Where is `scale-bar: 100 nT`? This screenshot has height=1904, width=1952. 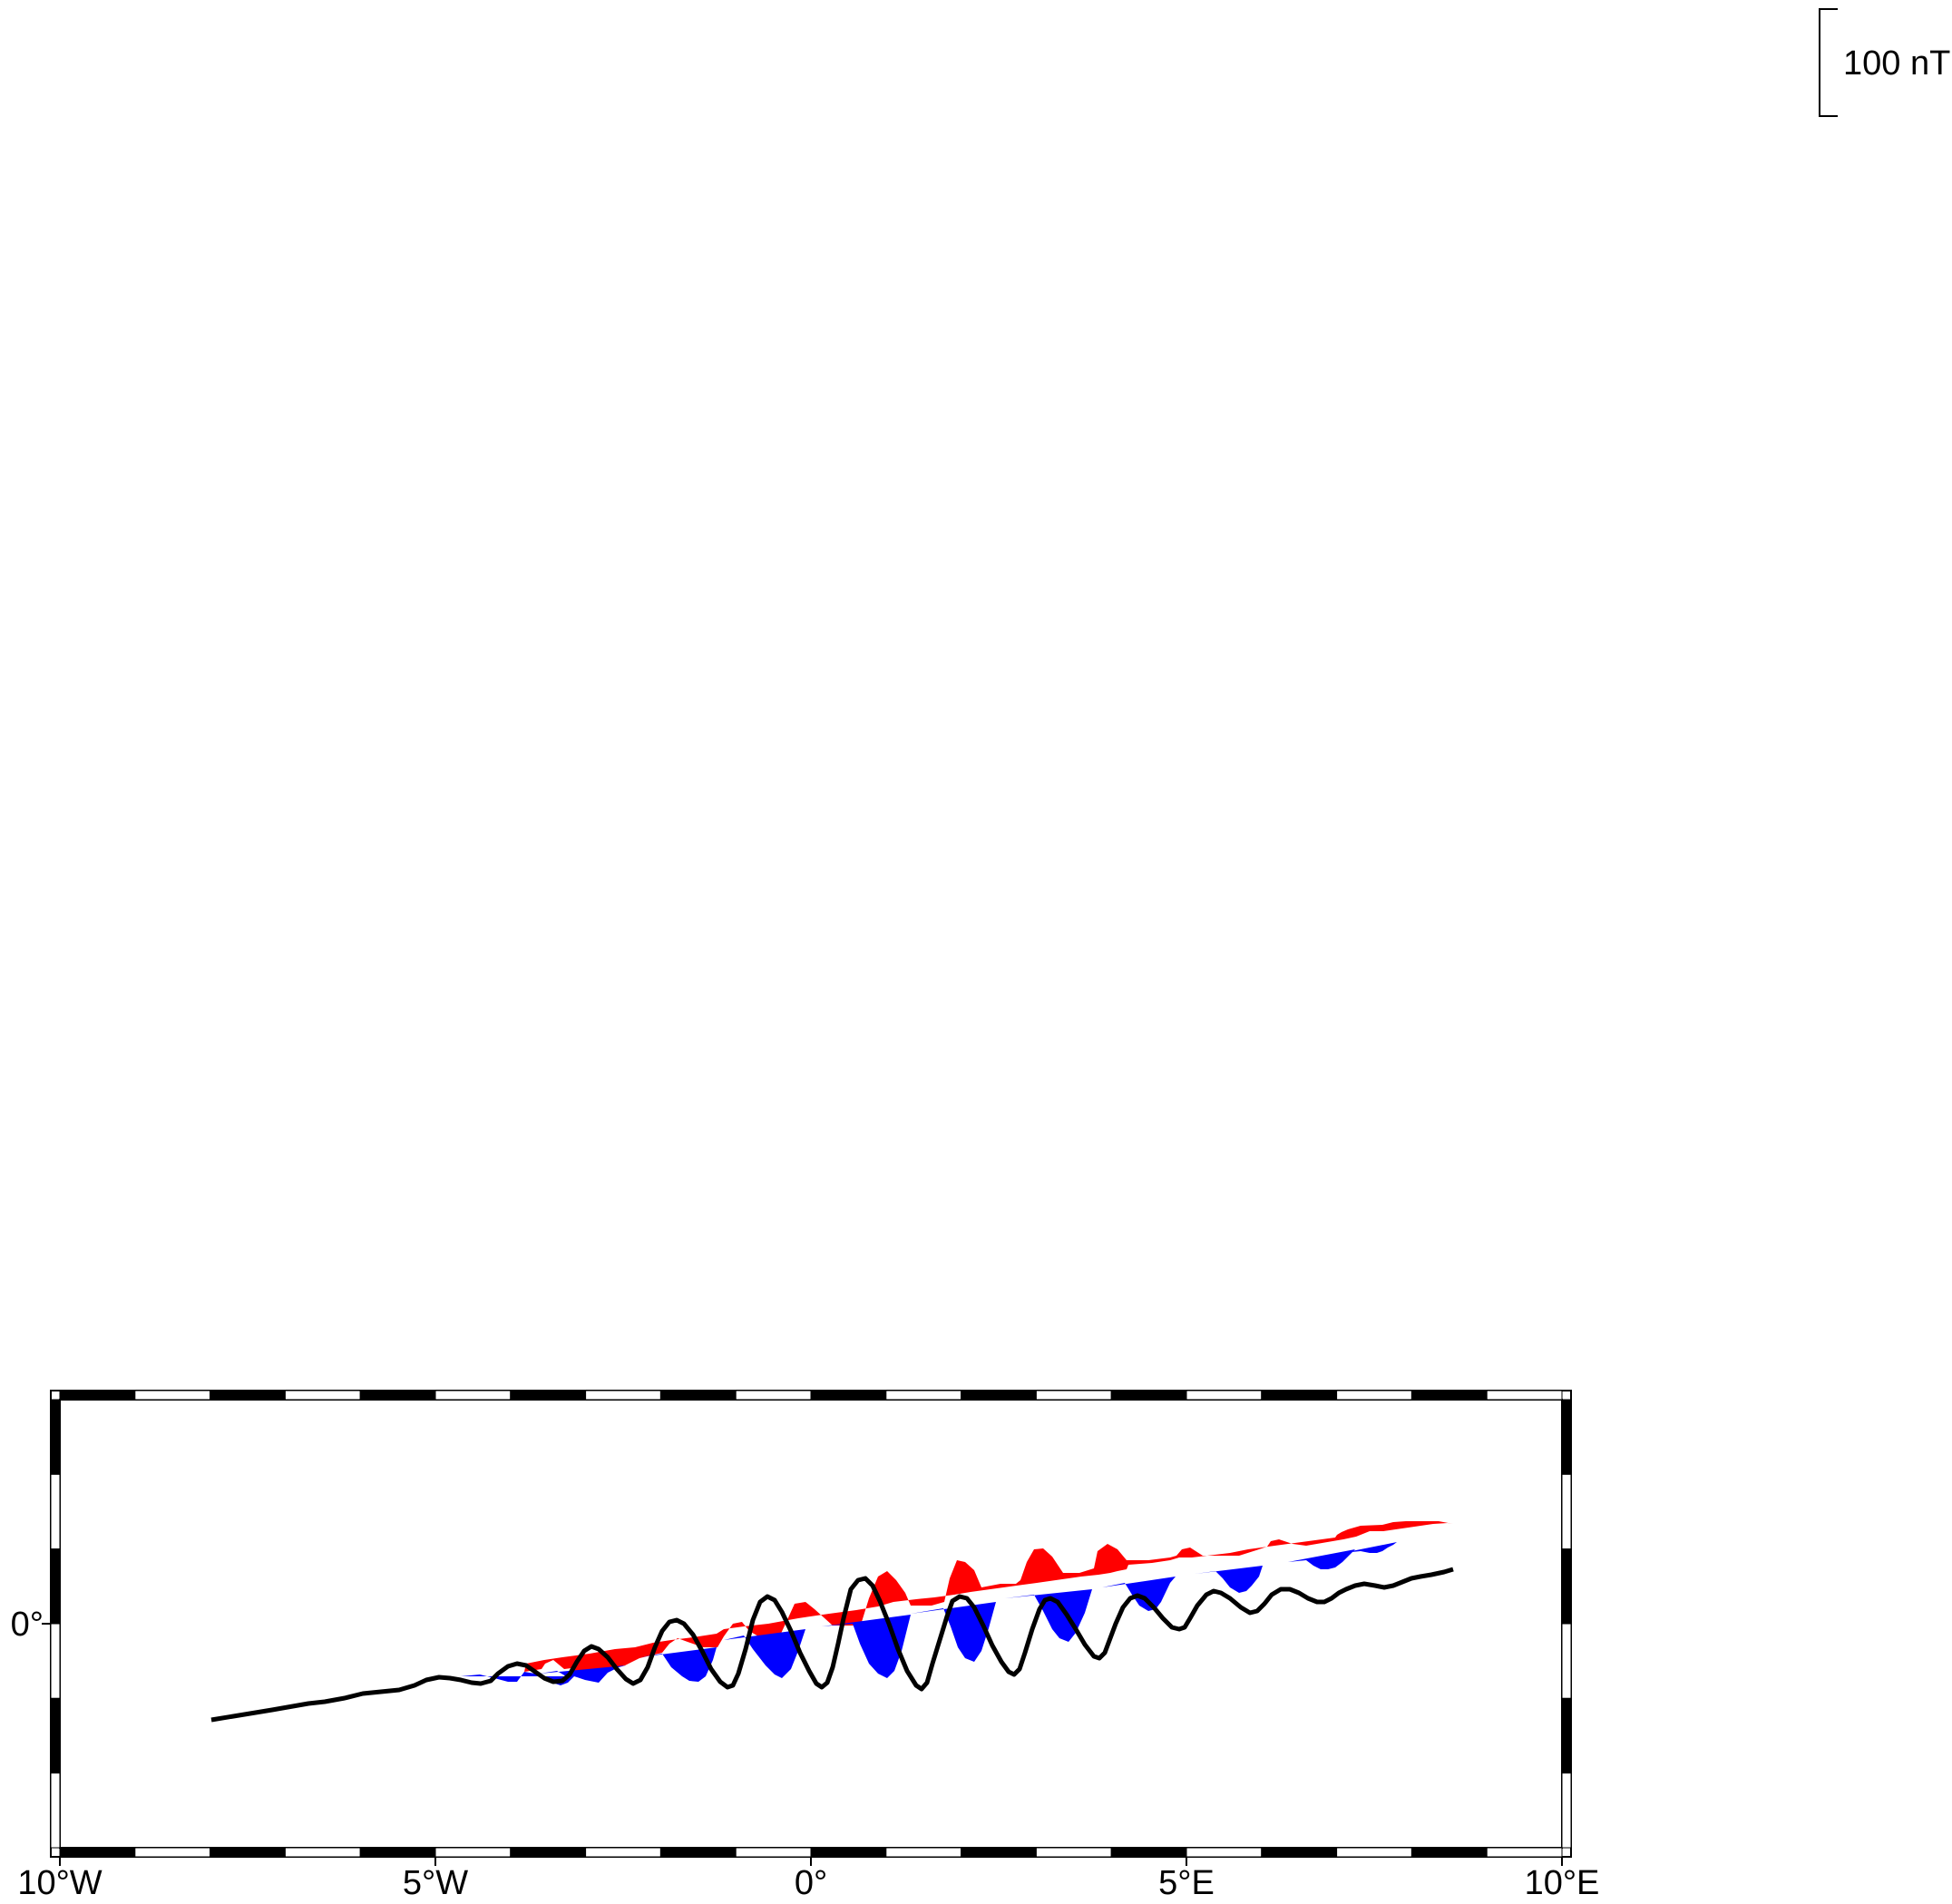
scale-bar: 100 nT is located at coordinates (1884, 62).